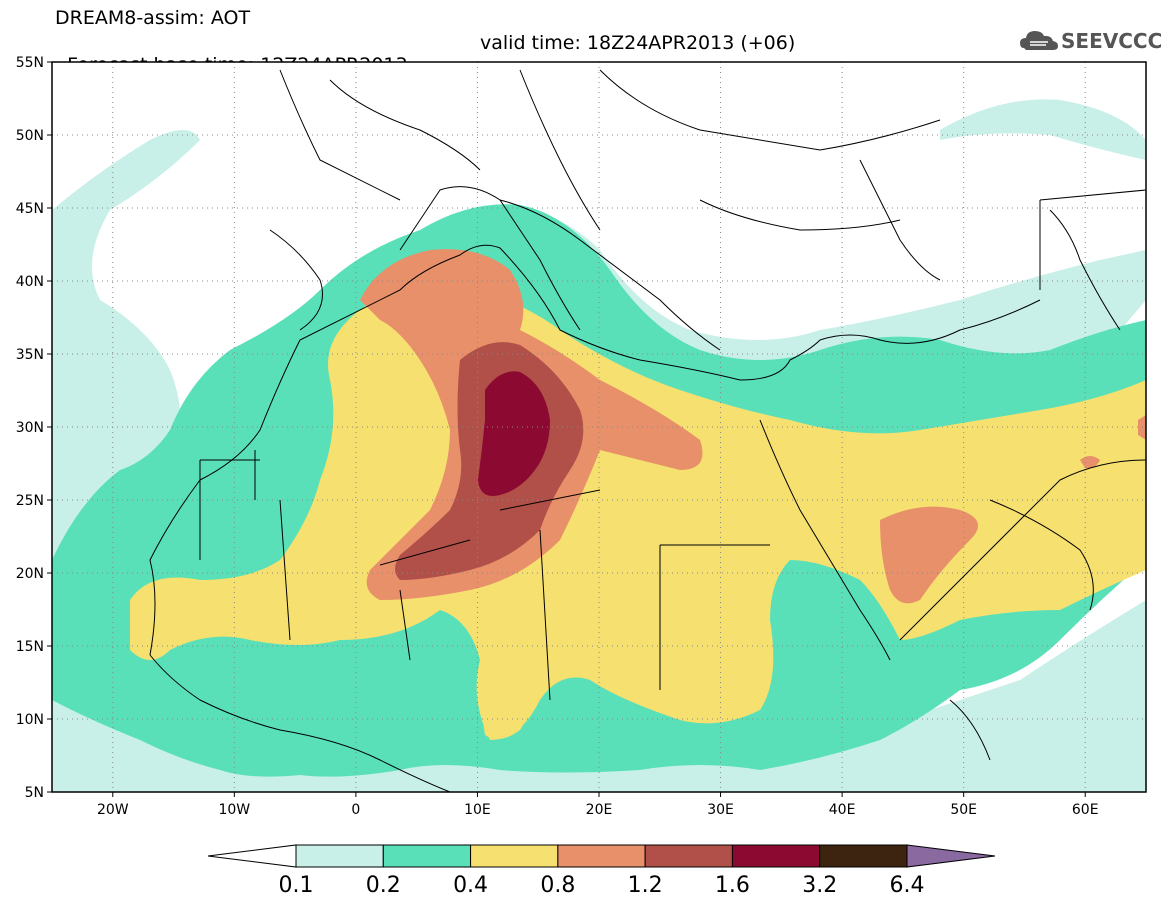 The width and height of the screenshot is (1165, 905). I want to click on lon-tick-label: 30E, so click(720, 810).